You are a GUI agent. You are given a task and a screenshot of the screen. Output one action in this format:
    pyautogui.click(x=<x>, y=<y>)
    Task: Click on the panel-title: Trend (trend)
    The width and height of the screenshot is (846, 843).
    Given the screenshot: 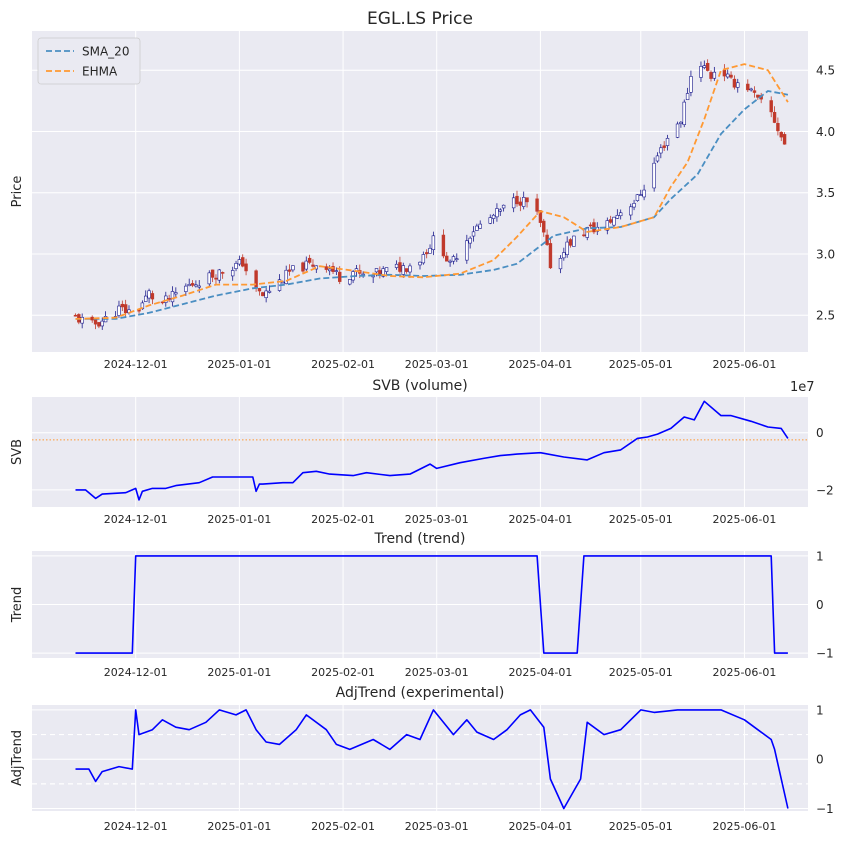 What is the action you would take?
    pyautogui.click(x=420, y=539)
    